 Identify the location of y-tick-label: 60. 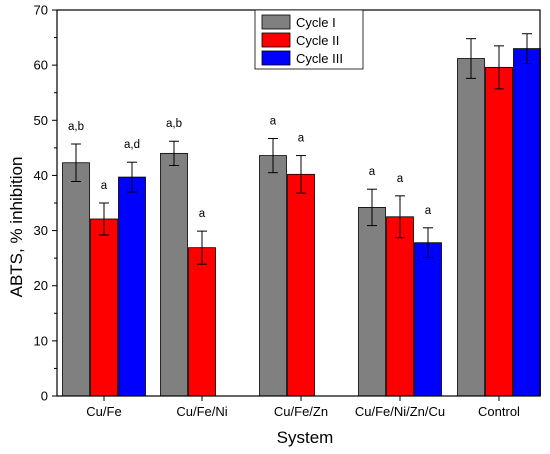
(41, 65).